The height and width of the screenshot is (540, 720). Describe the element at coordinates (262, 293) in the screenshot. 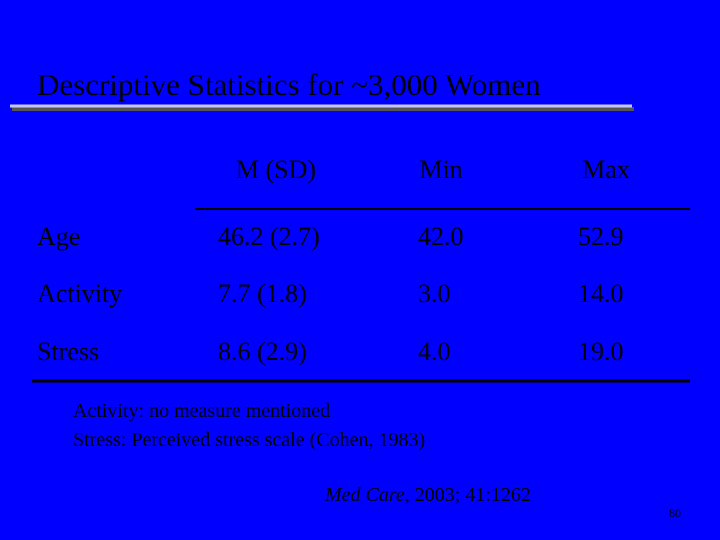

I see `table-cell: 7.7 (1.8)` at that location.